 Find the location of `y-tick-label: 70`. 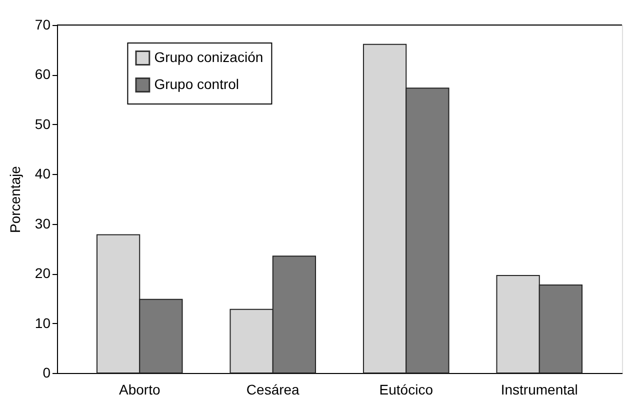

y-tick-label: 70 is located at coordinates (42, 24).